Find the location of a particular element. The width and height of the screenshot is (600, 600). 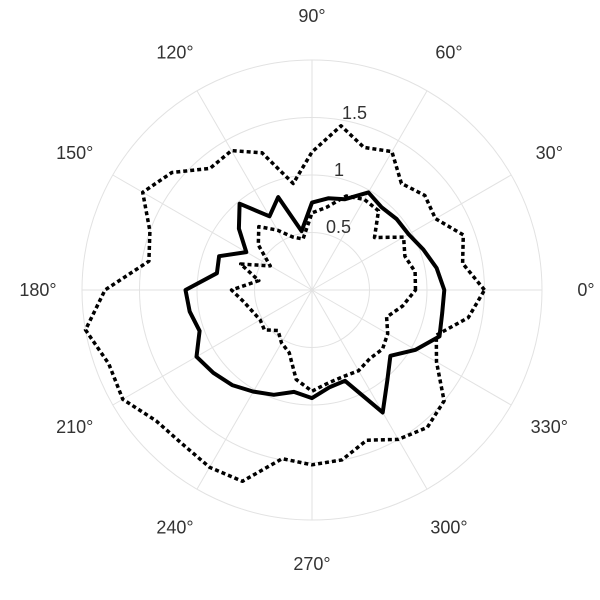

angle-tick-label-0: 0° is located at coordinates (585, 290).